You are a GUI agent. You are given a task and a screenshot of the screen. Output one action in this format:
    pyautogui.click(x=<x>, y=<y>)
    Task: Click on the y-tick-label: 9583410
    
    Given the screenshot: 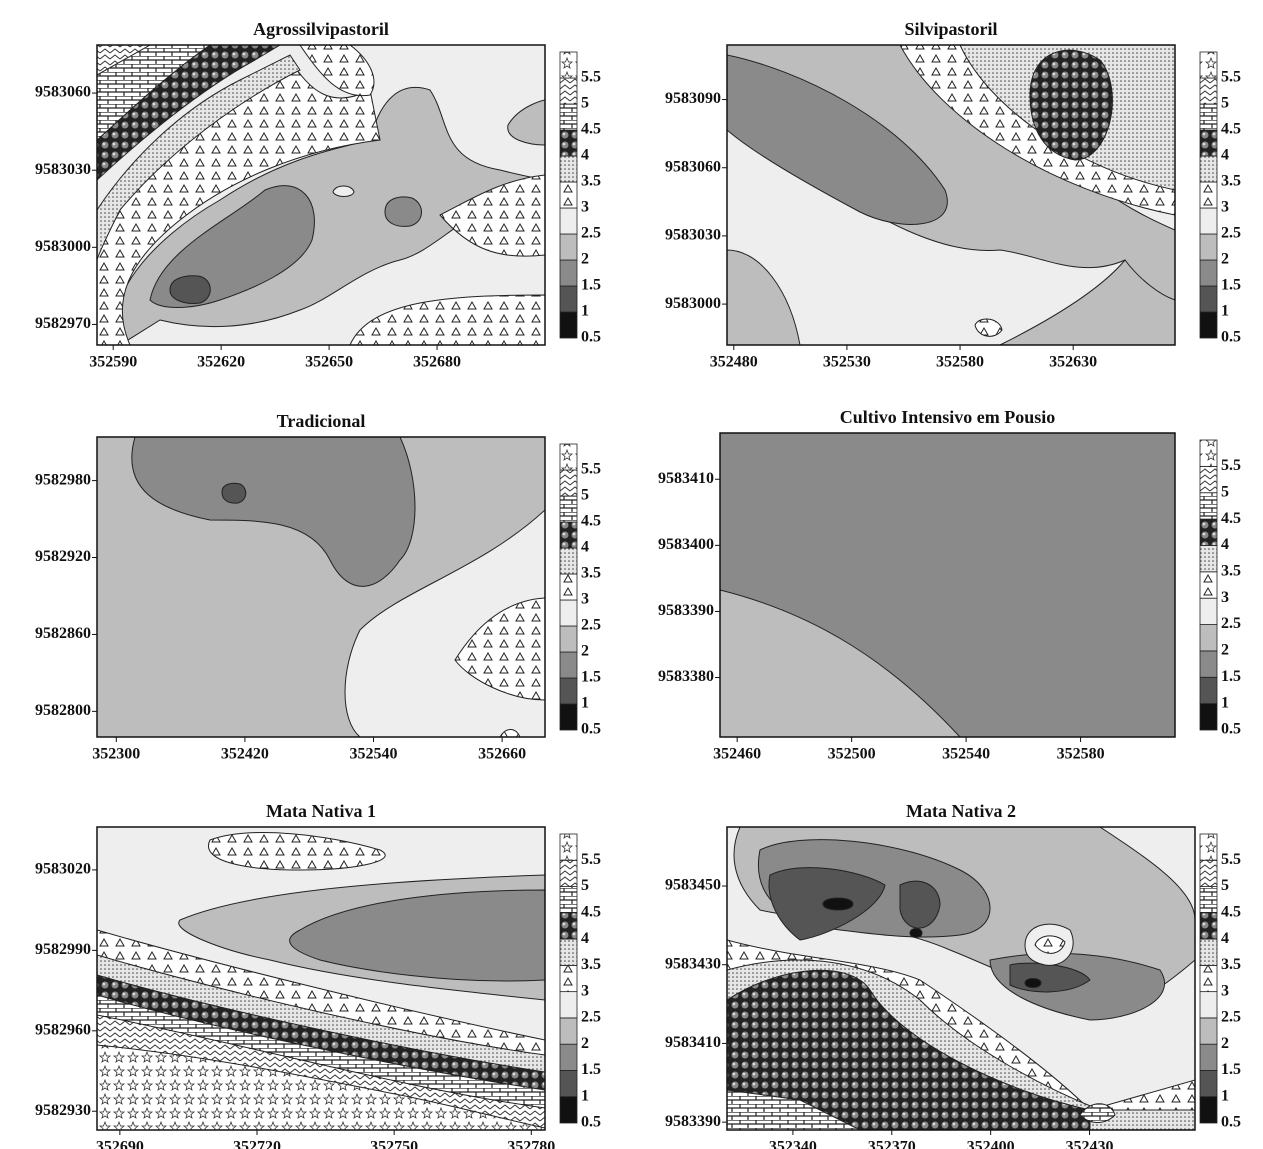 What is the action you would take?
    pyautogui.click(x=686, y=478)
    